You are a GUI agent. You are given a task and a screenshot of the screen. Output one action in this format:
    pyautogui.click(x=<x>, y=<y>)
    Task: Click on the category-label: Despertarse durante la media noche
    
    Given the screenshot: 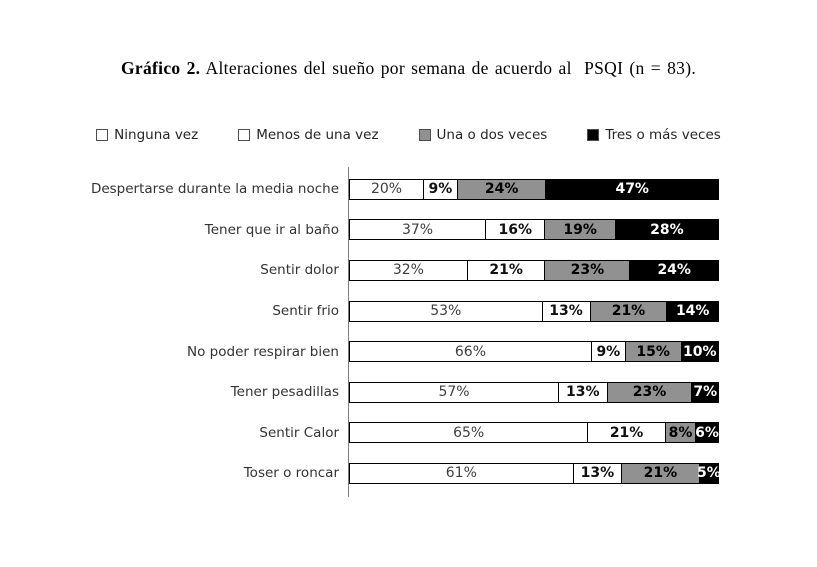 What is the action you would take?
    pyautogui.click(x=214, y=189)
    